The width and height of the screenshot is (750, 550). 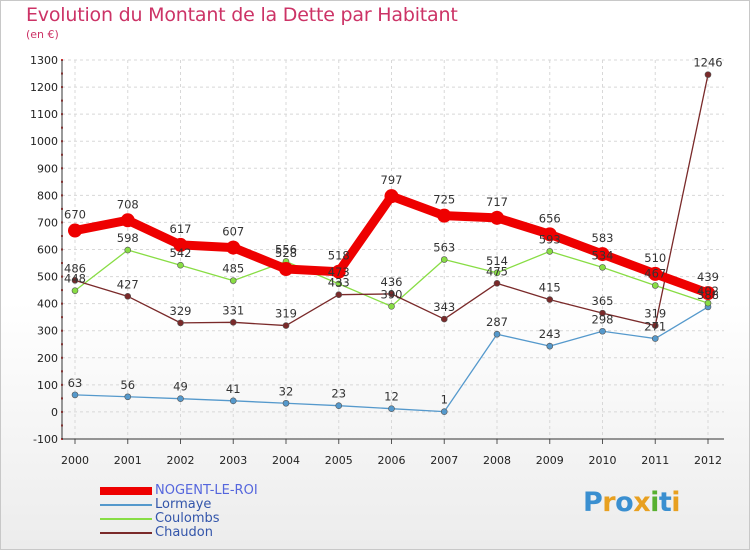 What do you see at coordinates (550, 334) in the screenshot?
I see `data-label: 243` at bounding box center [550, 334].